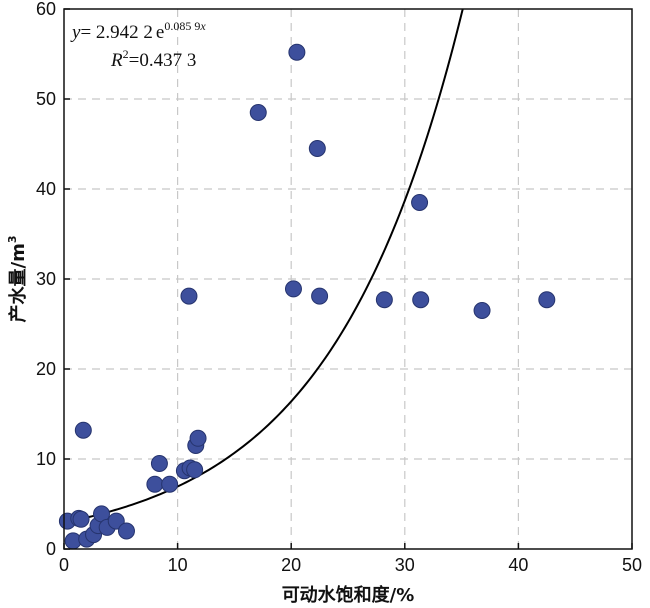 Image resolution: width=650 pixels, height=608 pixels. What do you see at coordinates (518, 565) in the screenshot?
I see `x-tick-label: 40` at bounding box center [518, 565].